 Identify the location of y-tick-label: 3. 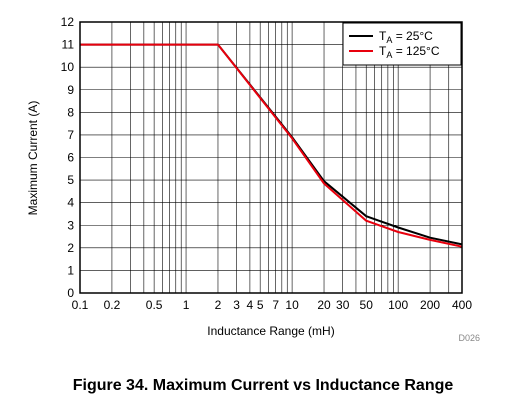
(70, 225).